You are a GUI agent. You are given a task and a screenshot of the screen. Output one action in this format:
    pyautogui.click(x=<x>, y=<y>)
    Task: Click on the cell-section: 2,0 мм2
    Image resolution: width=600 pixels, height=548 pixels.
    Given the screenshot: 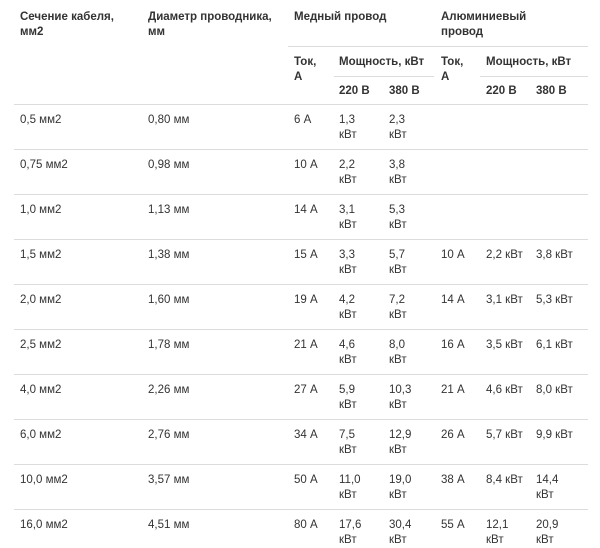 What is the action you would take?
    pyautogui.click(x=41, y=300)
    